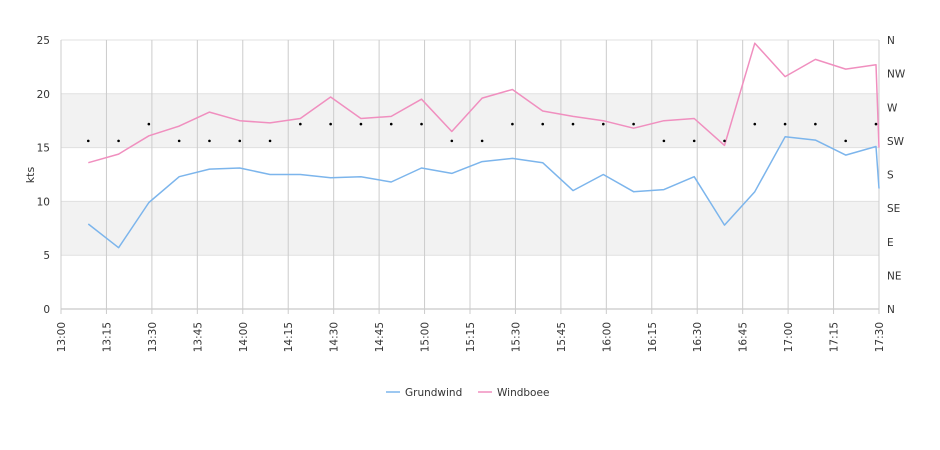 This screenshot has width=940, height=450. Describe the element at coordinates (789, 337) in the screenshot. I see `x-tick-label: 17:00` at that location.